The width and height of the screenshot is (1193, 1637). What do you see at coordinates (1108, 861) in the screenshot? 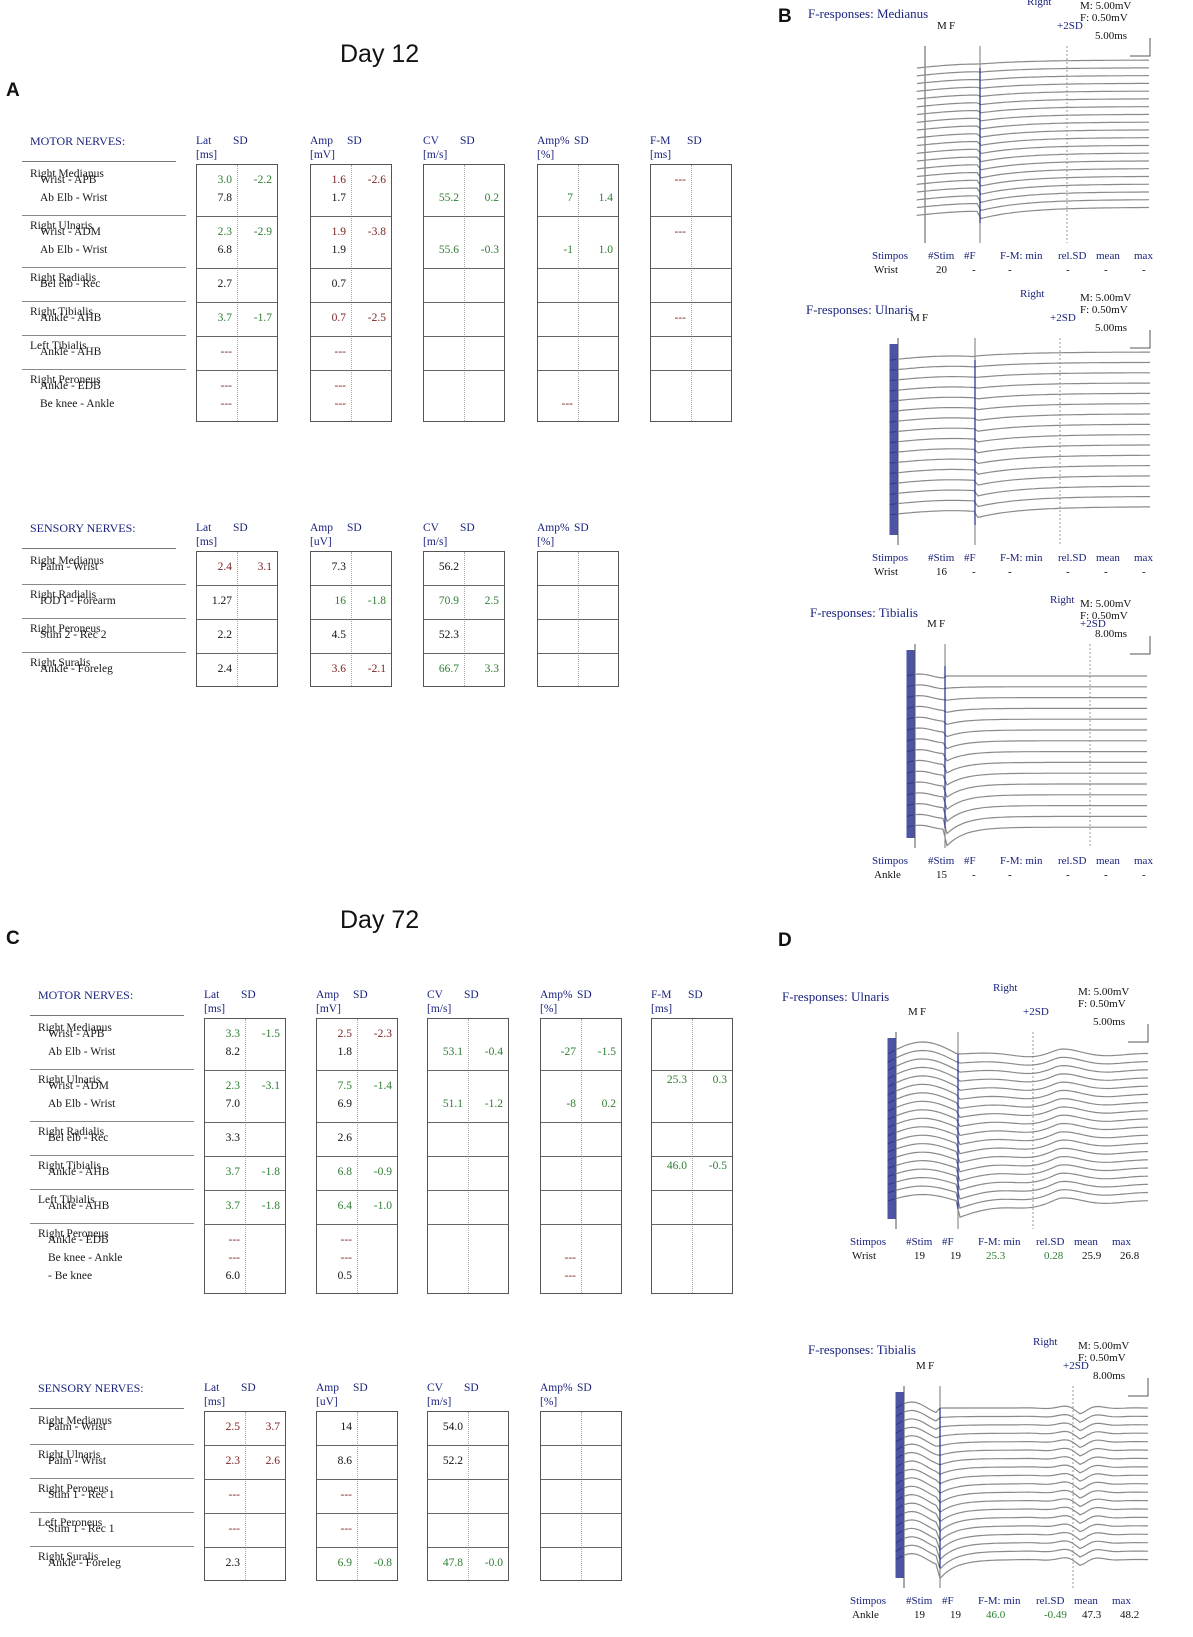
I see `footer-header: mean` at bounding box center [1108, 861].